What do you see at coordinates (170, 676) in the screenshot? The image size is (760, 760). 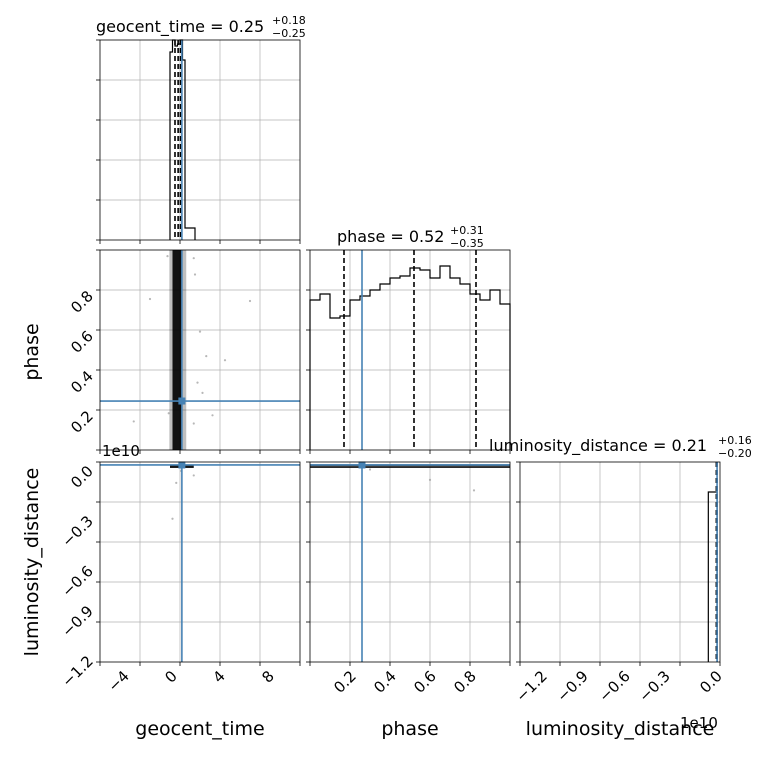 I see `tick-x-geocent-0: 0` at bounding box center [170, 676].